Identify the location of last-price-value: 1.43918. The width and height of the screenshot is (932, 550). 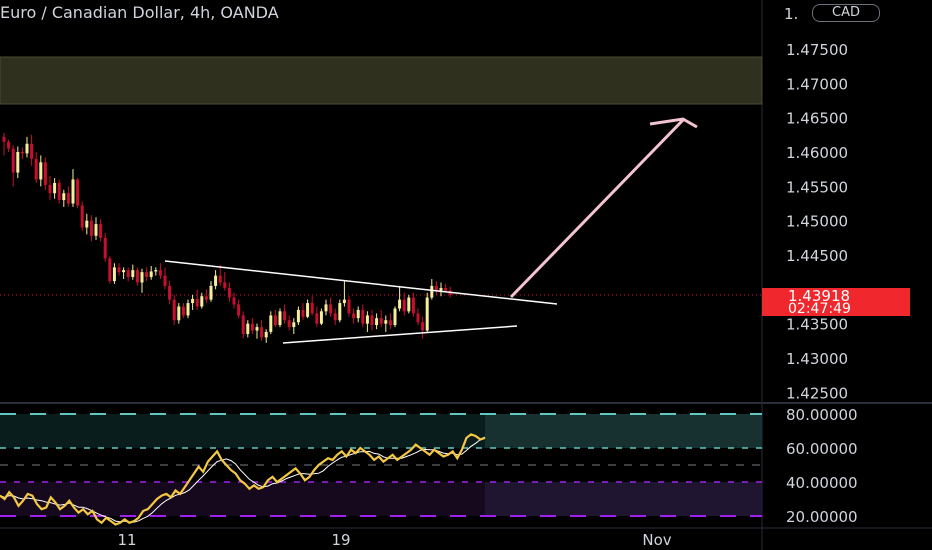
(819, 296).